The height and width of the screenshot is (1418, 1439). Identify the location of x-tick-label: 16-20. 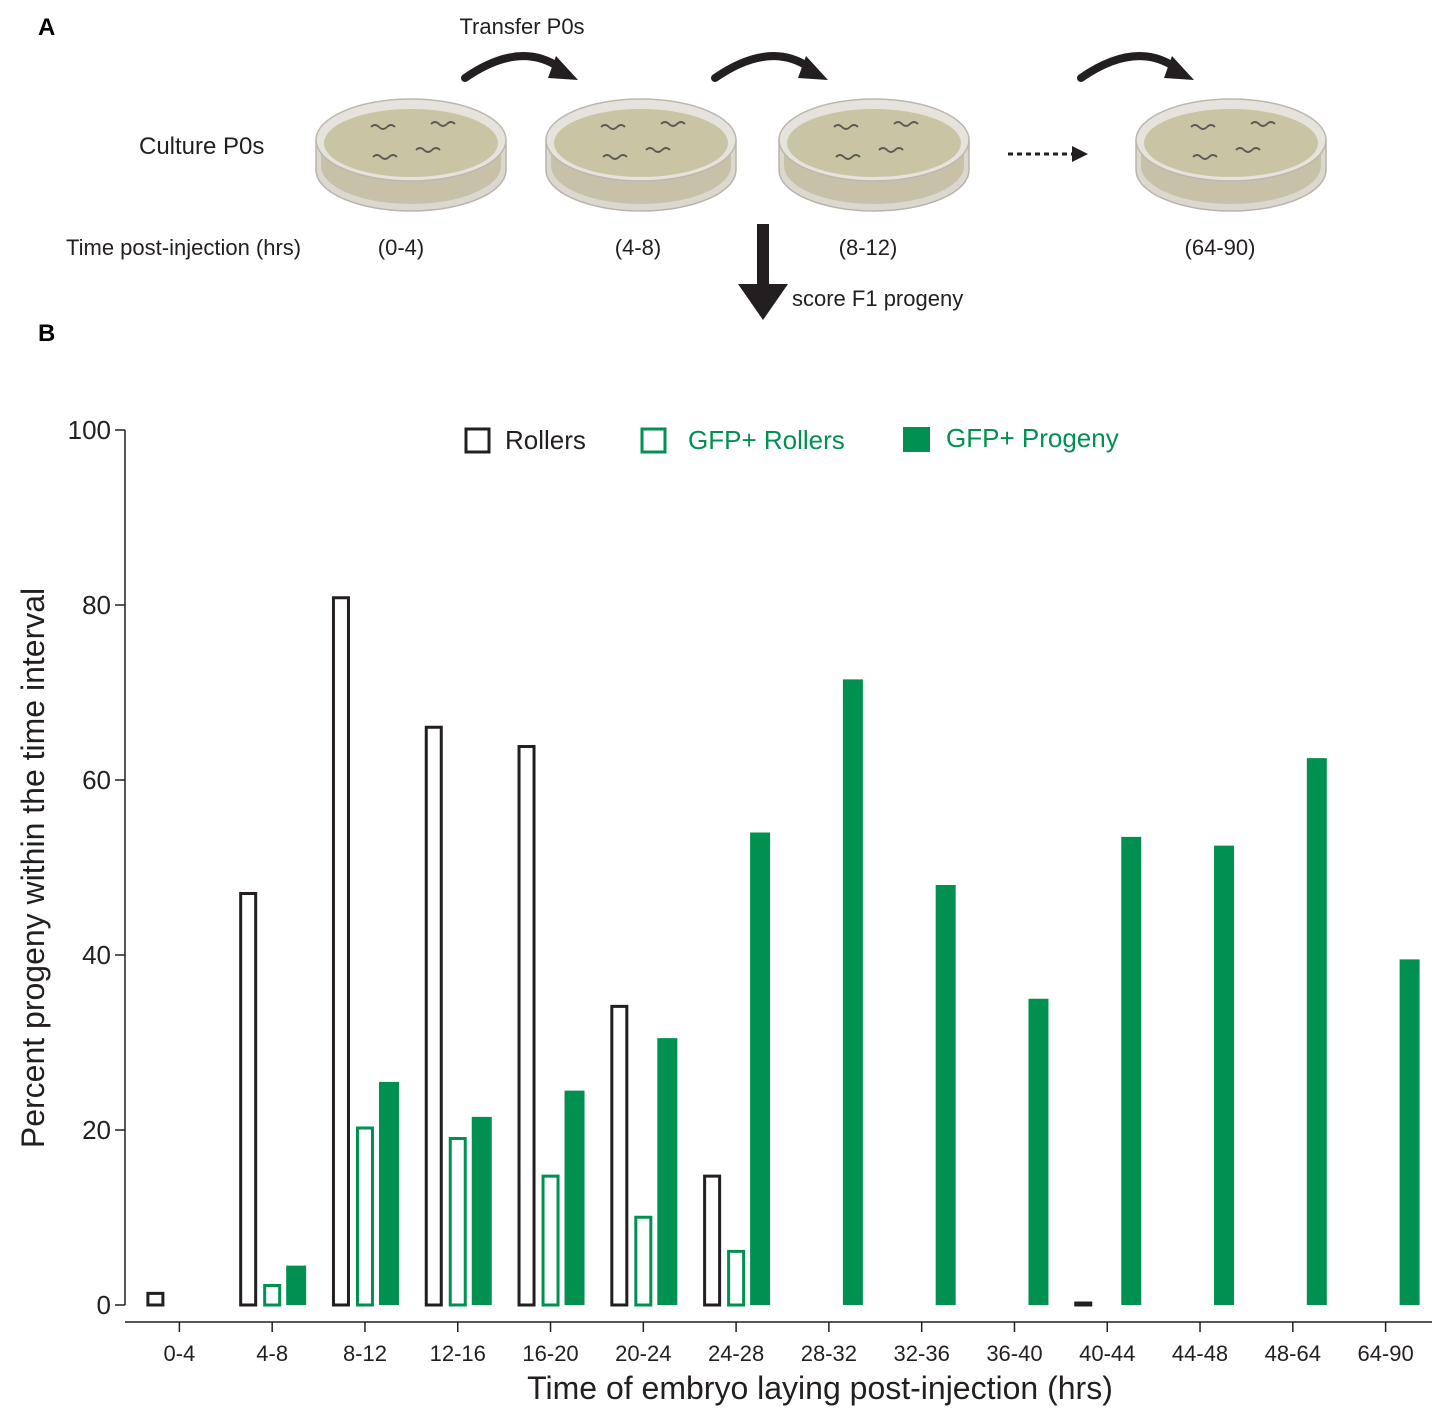
(550, 1353).